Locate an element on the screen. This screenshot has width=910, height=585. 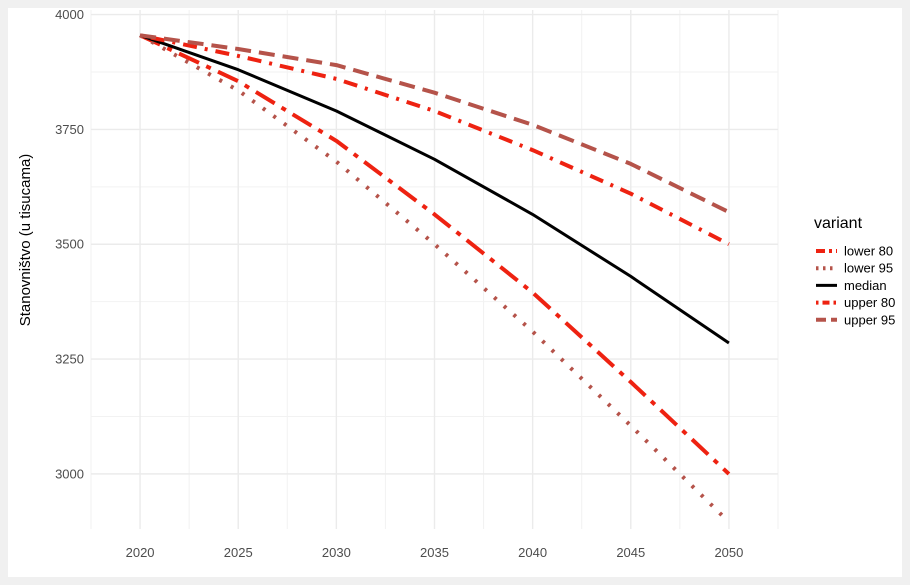
legend-label: lower 95 is located at coordinates (868, 268).